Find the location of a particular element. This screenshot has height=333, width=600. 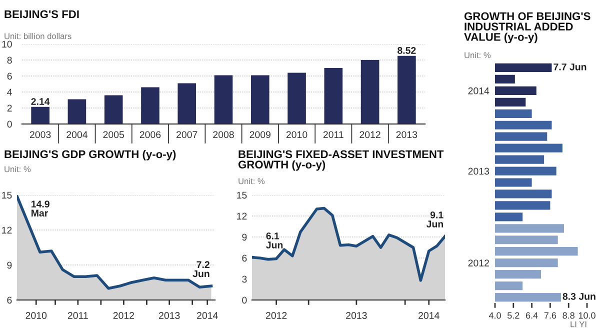

chart-title: GROWTH OF BEIJING'S INDUSTRIAL ADDED VALUE (y-o-y) is located at coordinates (527, 28).